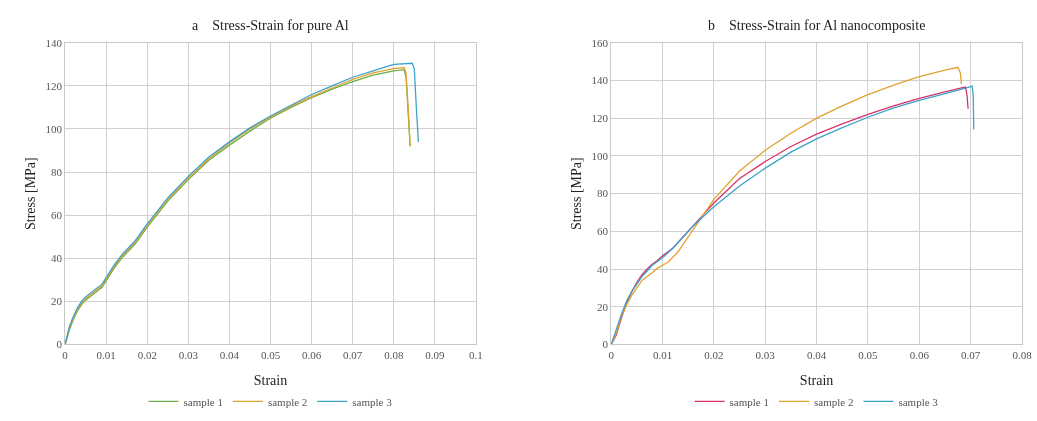 This screenshot has height=421, width=1037. I want to click on x-tick-label: 0.09, so click(435, 354).